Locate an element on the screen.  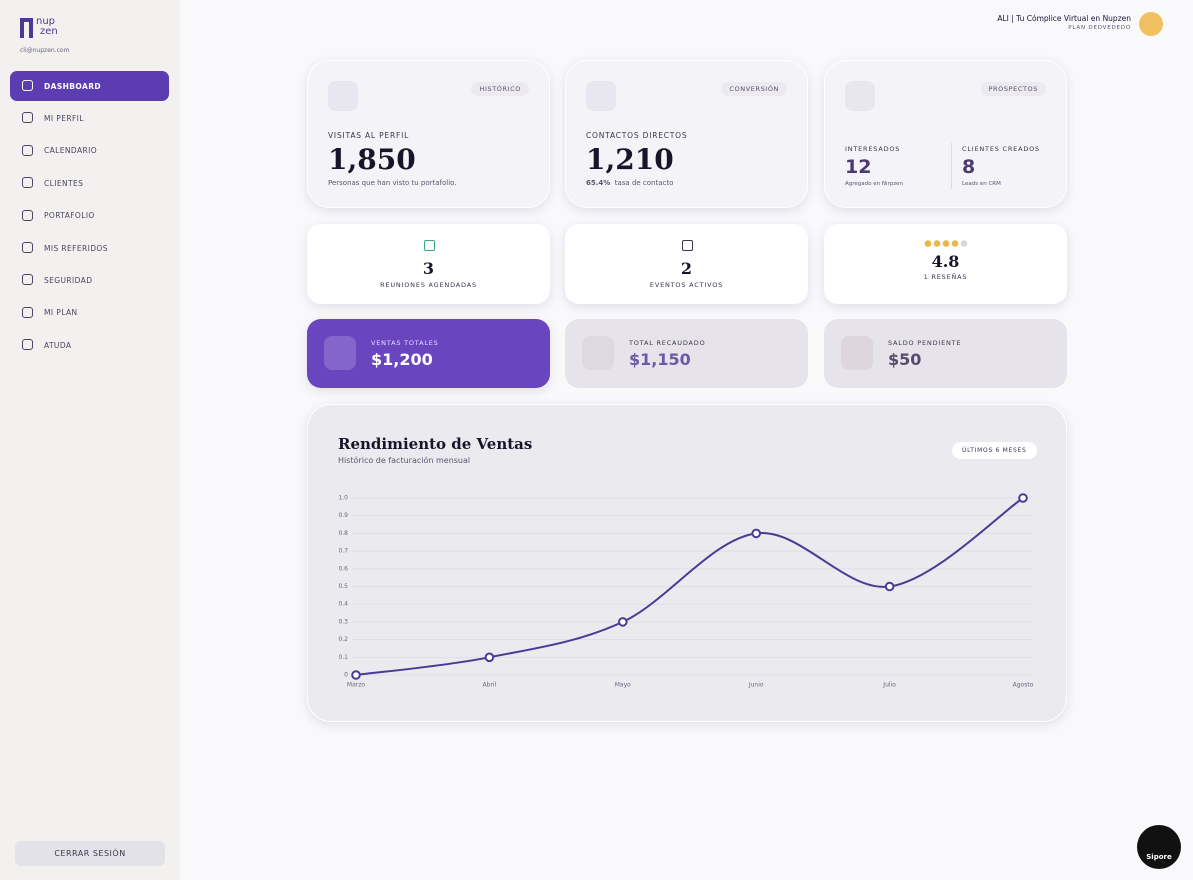
x-tick-label: Marzo is located at coordinates (356, 685).